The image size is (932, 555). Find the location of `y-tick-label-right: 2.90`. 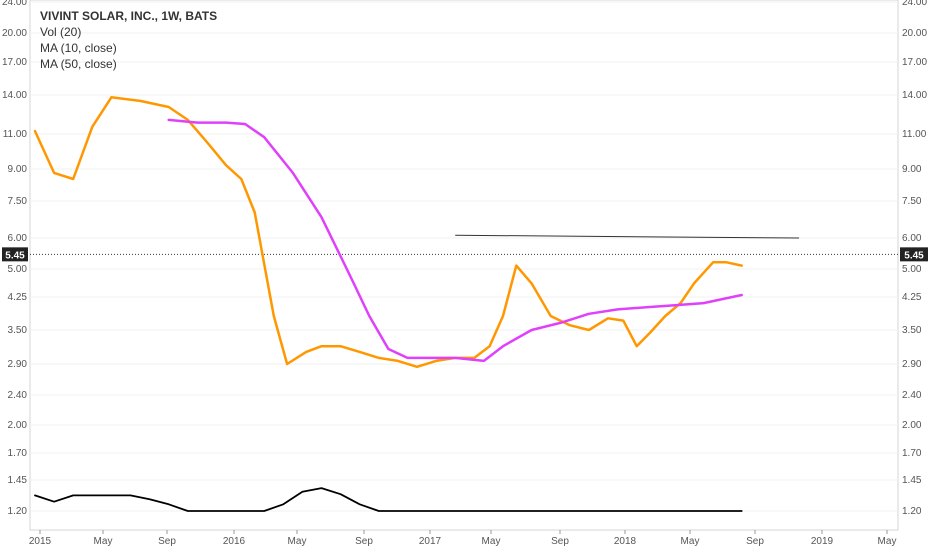

y-tick-label-right: 2.90 is located at coordinates (912, 364).